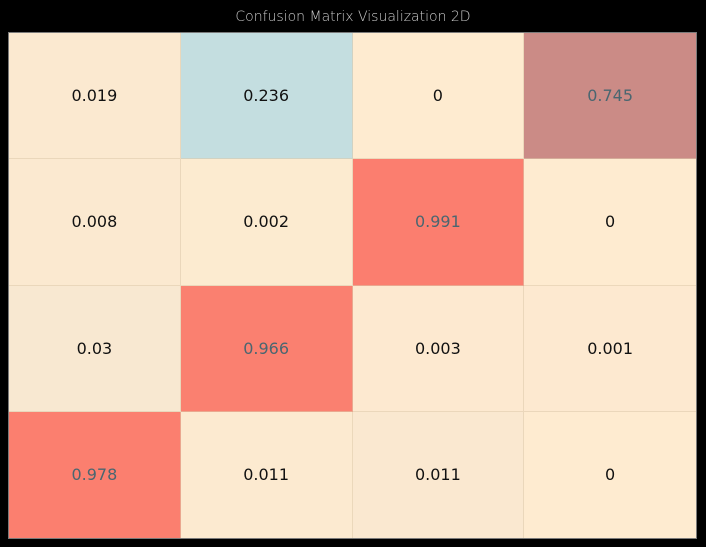 Image resolution: width=706 pixels, height=547 pixels. I want to click on matrix-cell-r1-c0: 0.008, so click(95, 222).